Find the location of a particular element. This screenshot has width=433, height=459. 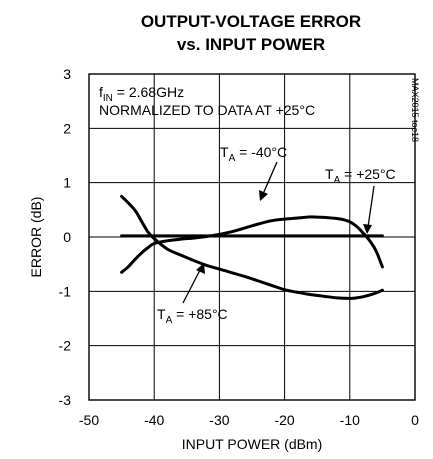

normalized-condition: NORMALIZED TO DATA AT +25°C is located at coordinates (207, 110).